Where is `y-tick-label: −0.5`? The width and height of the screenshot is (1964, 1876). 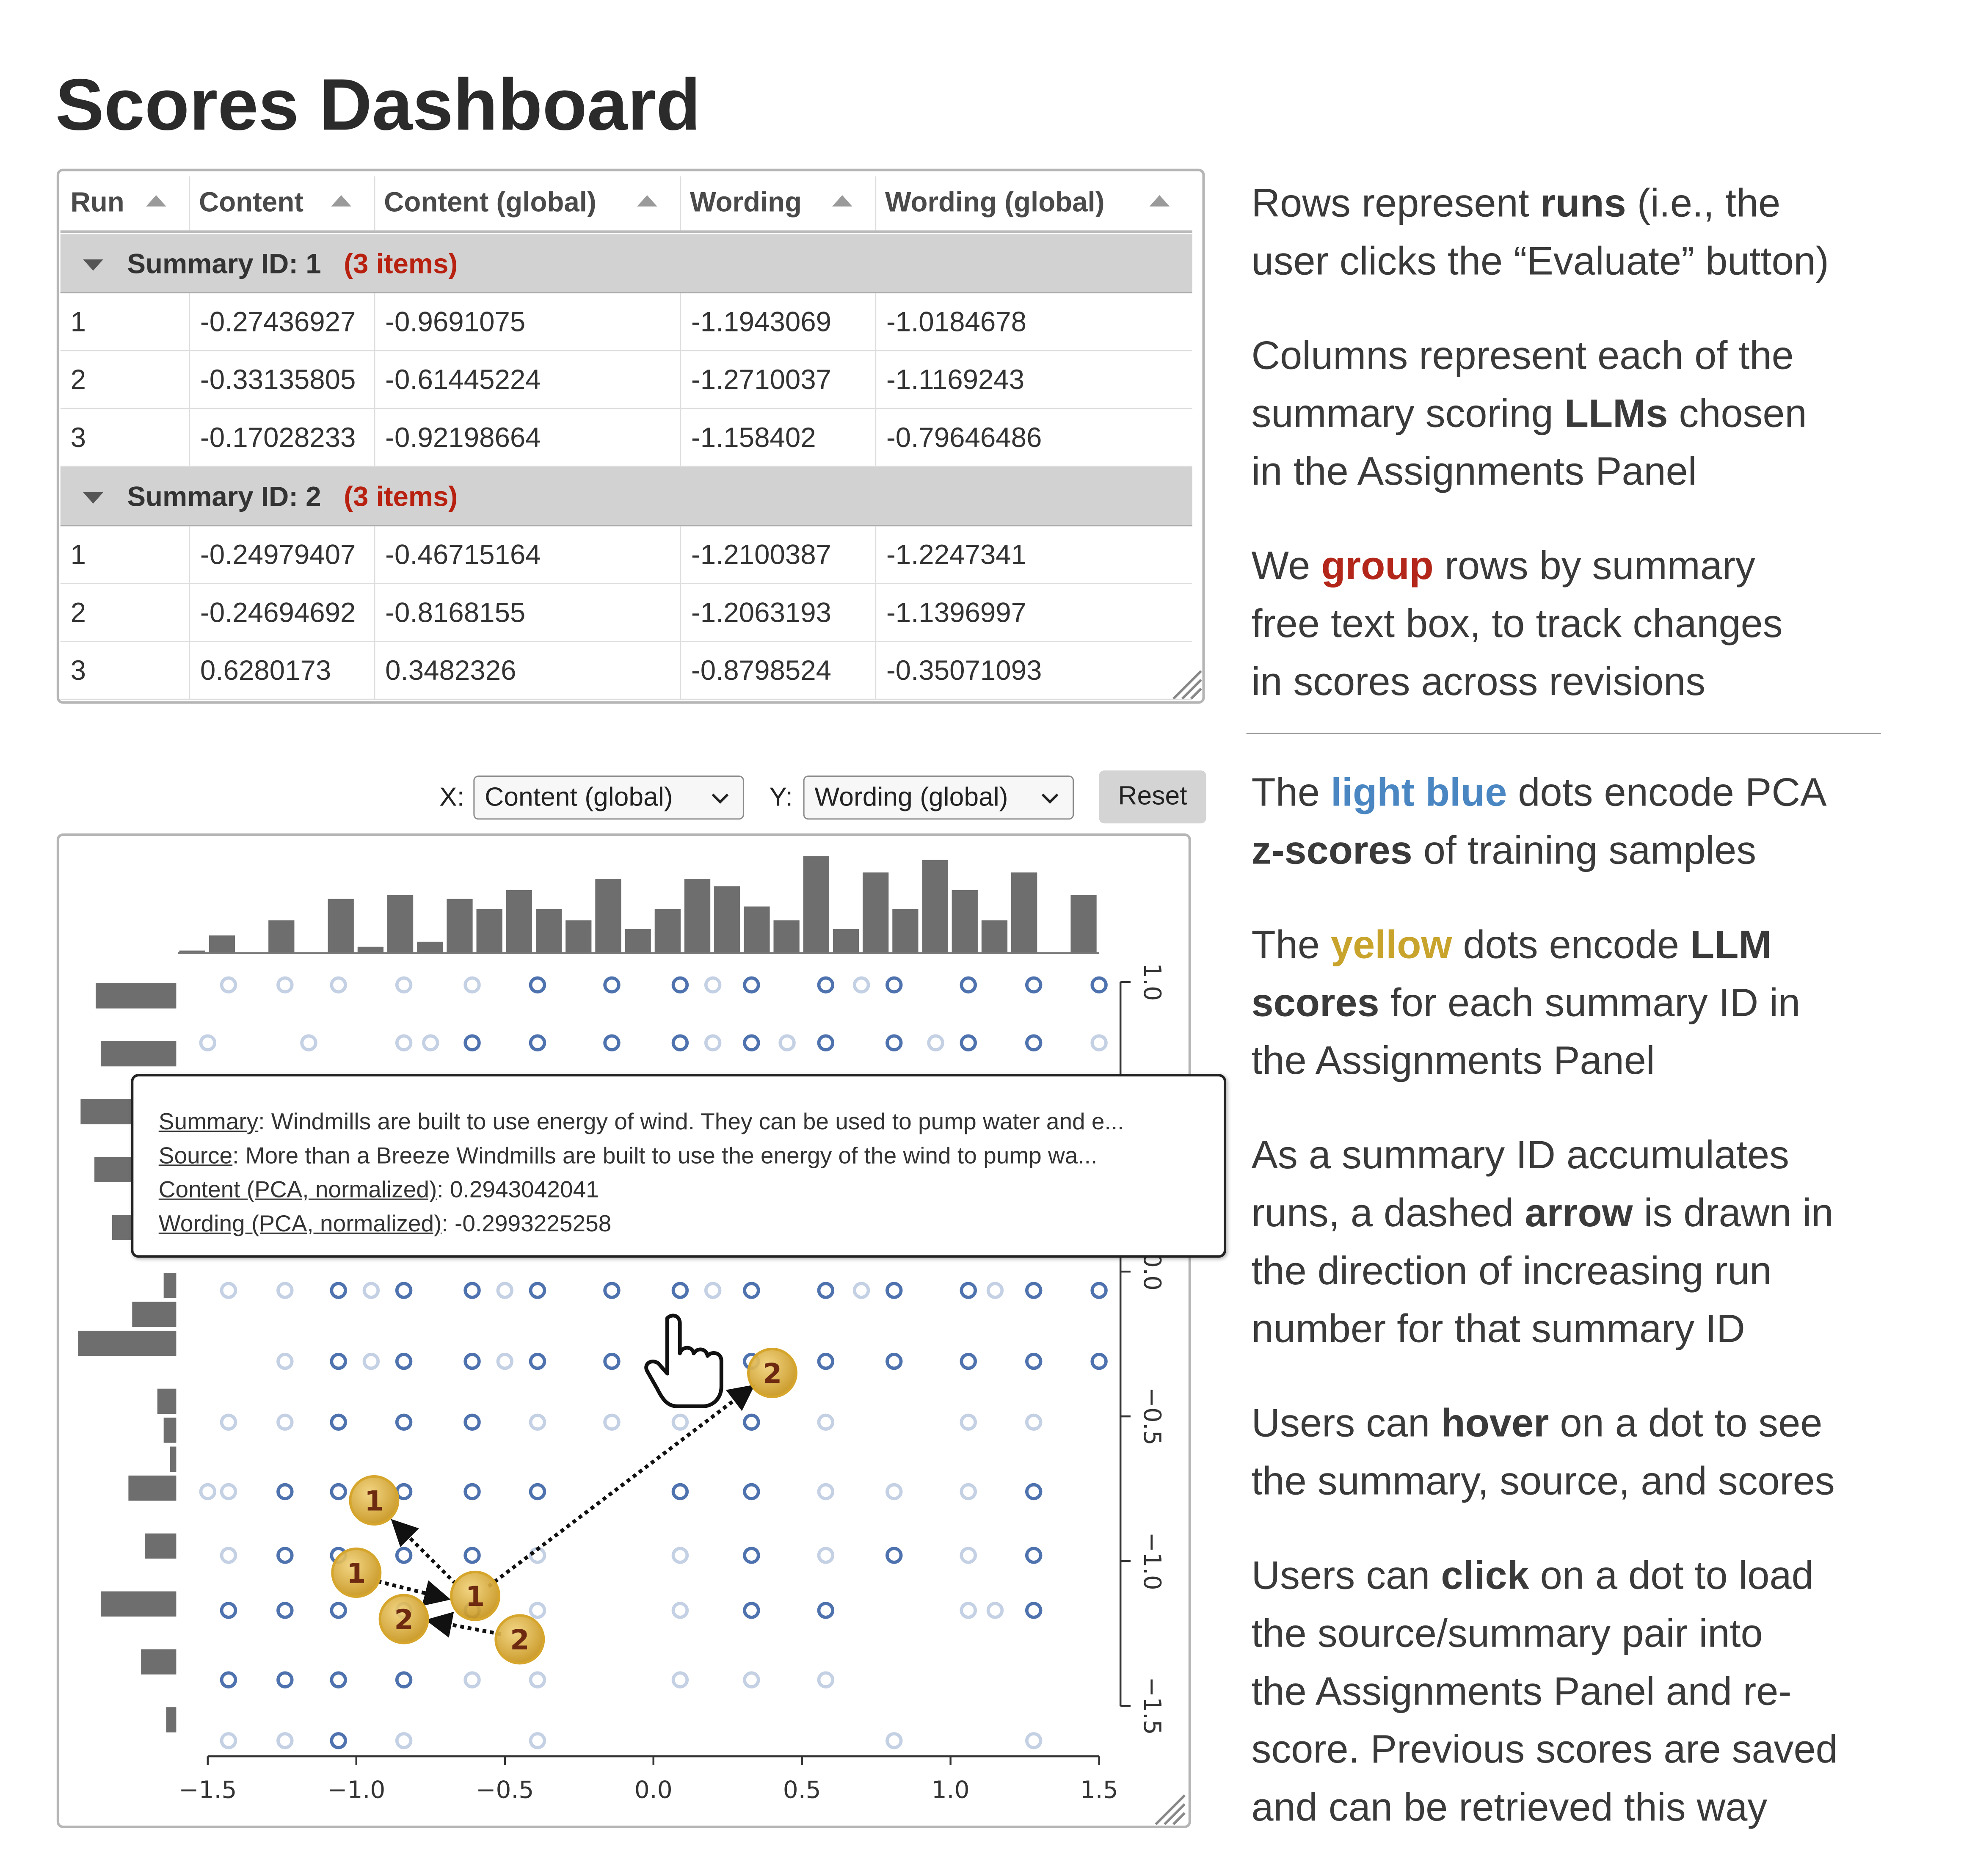 y-tick-label: −0.5 is located at coordinates (1152, 1417).